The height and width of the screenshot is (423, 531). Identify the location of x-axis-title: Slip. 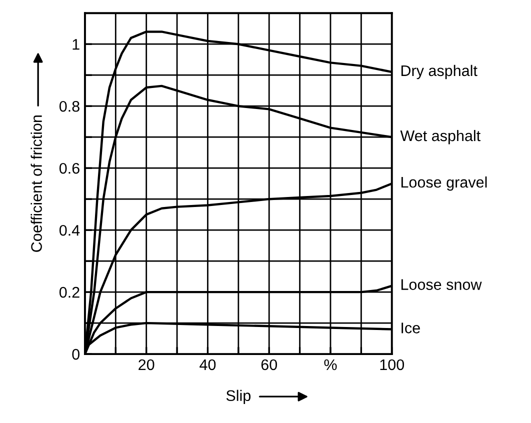
(238, 397).